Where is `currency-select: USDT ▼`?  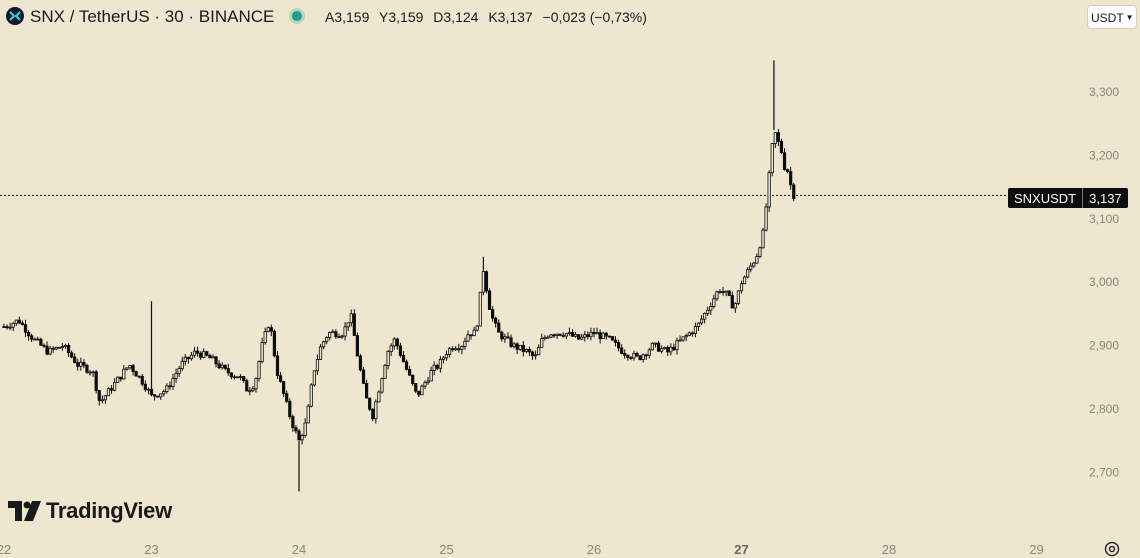 currency-select: USDT ▼ is located at coordinates (1112, 17).